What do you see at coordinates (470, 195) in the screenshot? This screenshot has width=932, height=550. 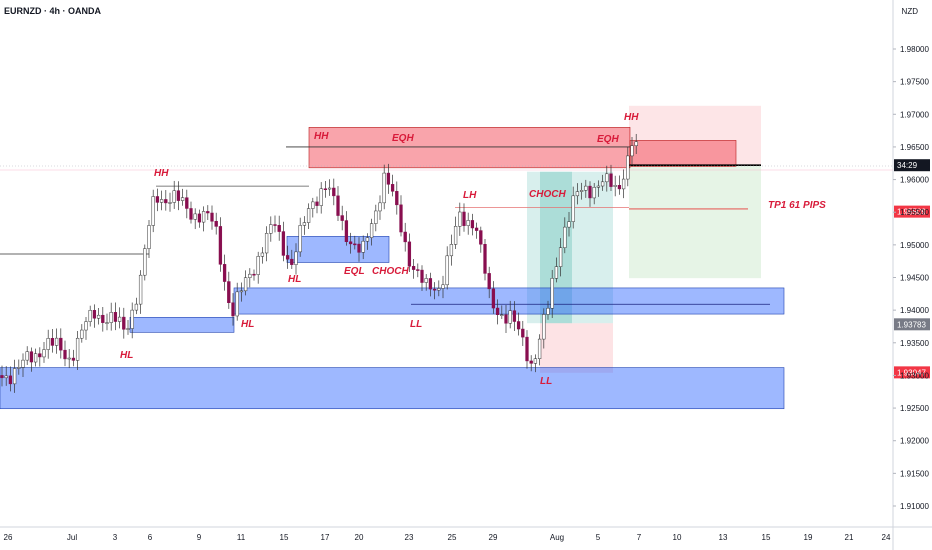 I see `structure-label: LH` at bounding box center [470, 195].